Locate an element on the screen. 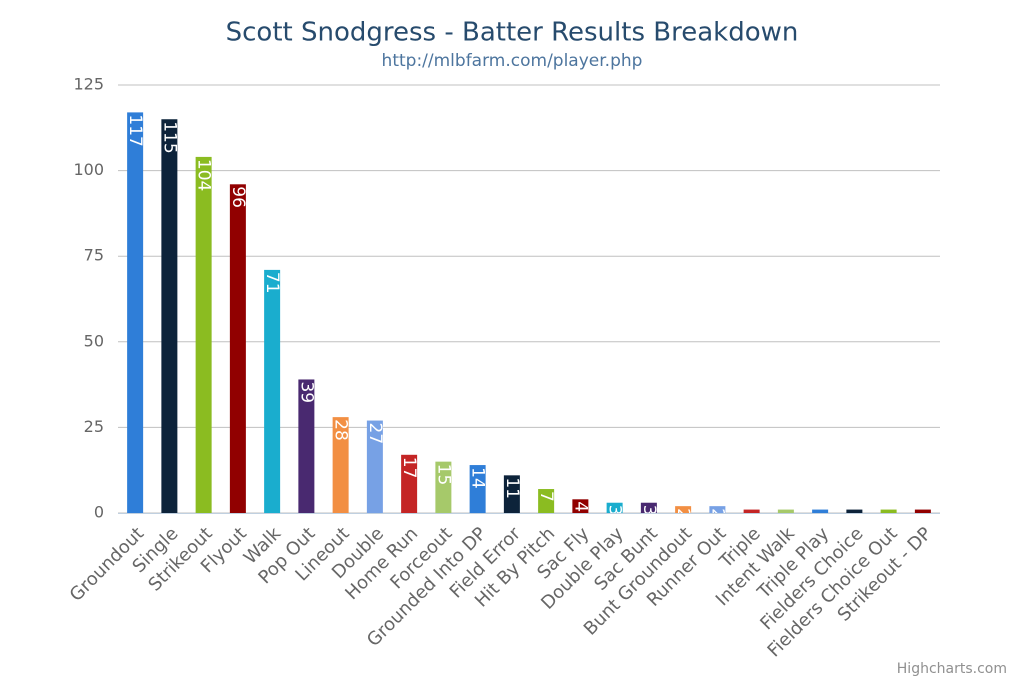 The image size is (1024, 682). data-label: 27 is located at coordinates (375, 434).